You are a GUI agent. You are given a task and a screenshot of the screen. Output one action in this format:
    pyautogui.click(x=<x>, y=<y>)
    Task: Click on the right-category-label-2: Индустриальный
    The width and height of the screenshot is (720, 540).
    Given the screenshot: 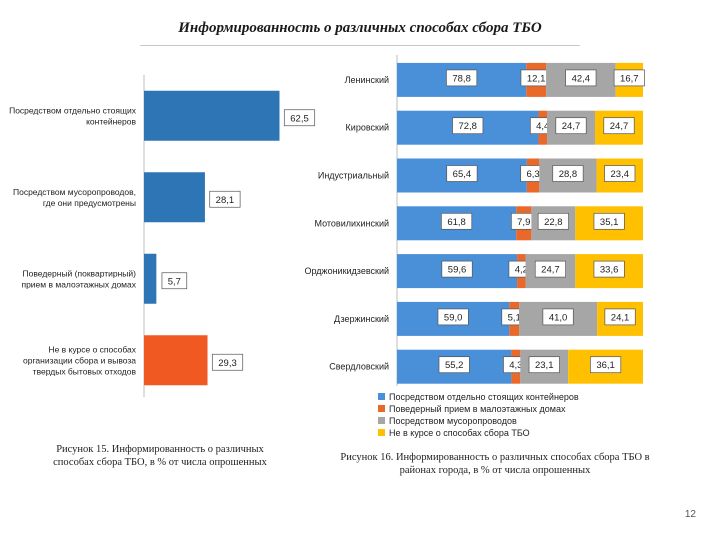 What is the action you would take?
    pyautogui.click(x=353, y=176)
    